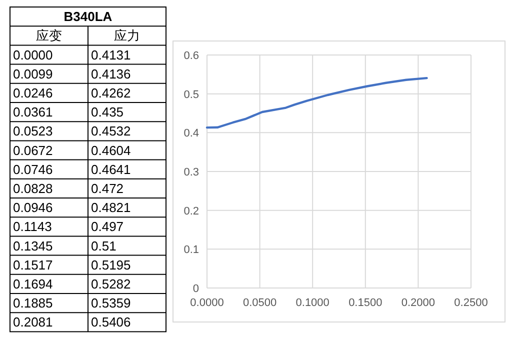 This screenshot has height=340, width=514. I want to click on y-tick-label: 0.2, so click(191, 211).